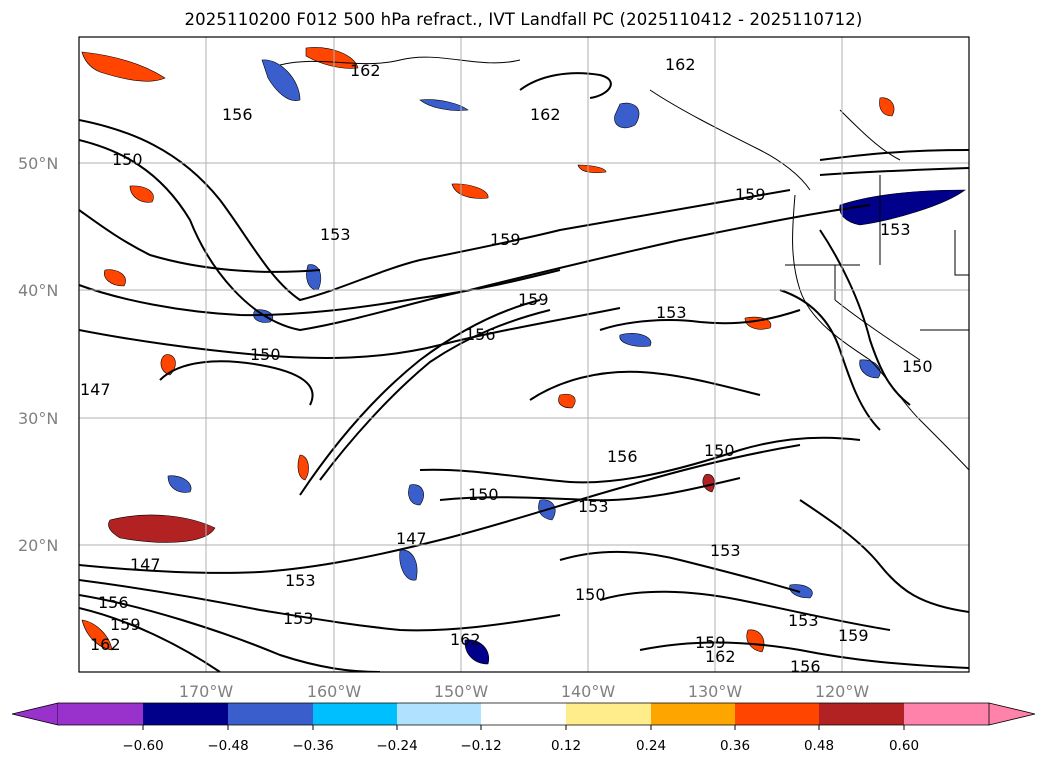 Image resolution: width=1047 pixels, height=765 pixels. Describe the element at coordinates (480, 746) in the screenshot. I see `colorbar-tick-label: −0.12` at that location.